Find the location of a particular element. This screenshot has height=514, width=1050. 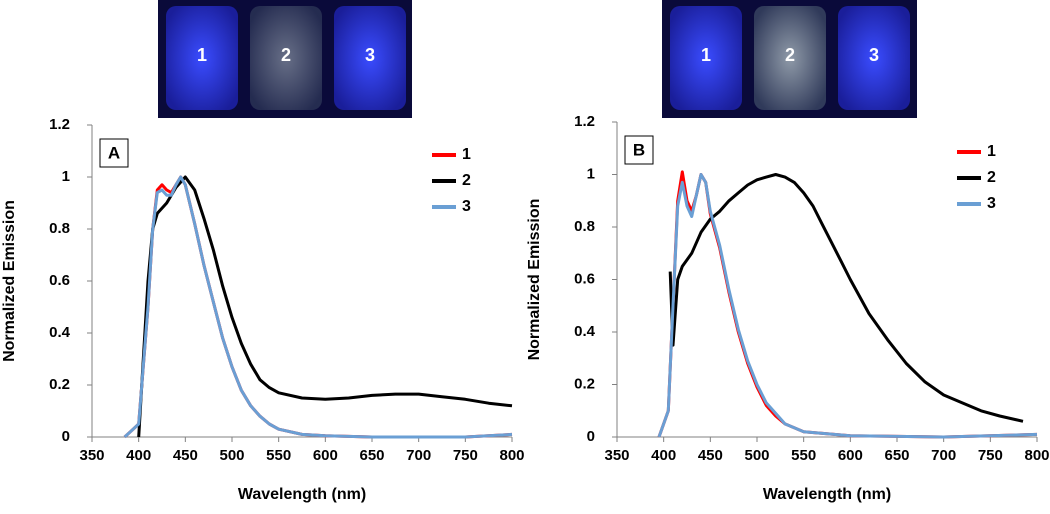

panel-label: A is located at coordinates (114, 152).